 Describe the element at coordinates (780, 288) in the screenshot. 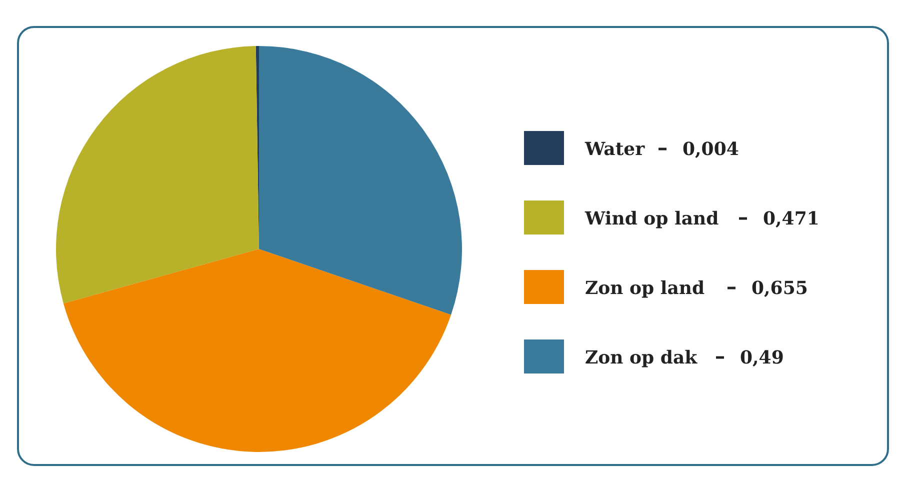

I see `data-label: 0,655` at that location.